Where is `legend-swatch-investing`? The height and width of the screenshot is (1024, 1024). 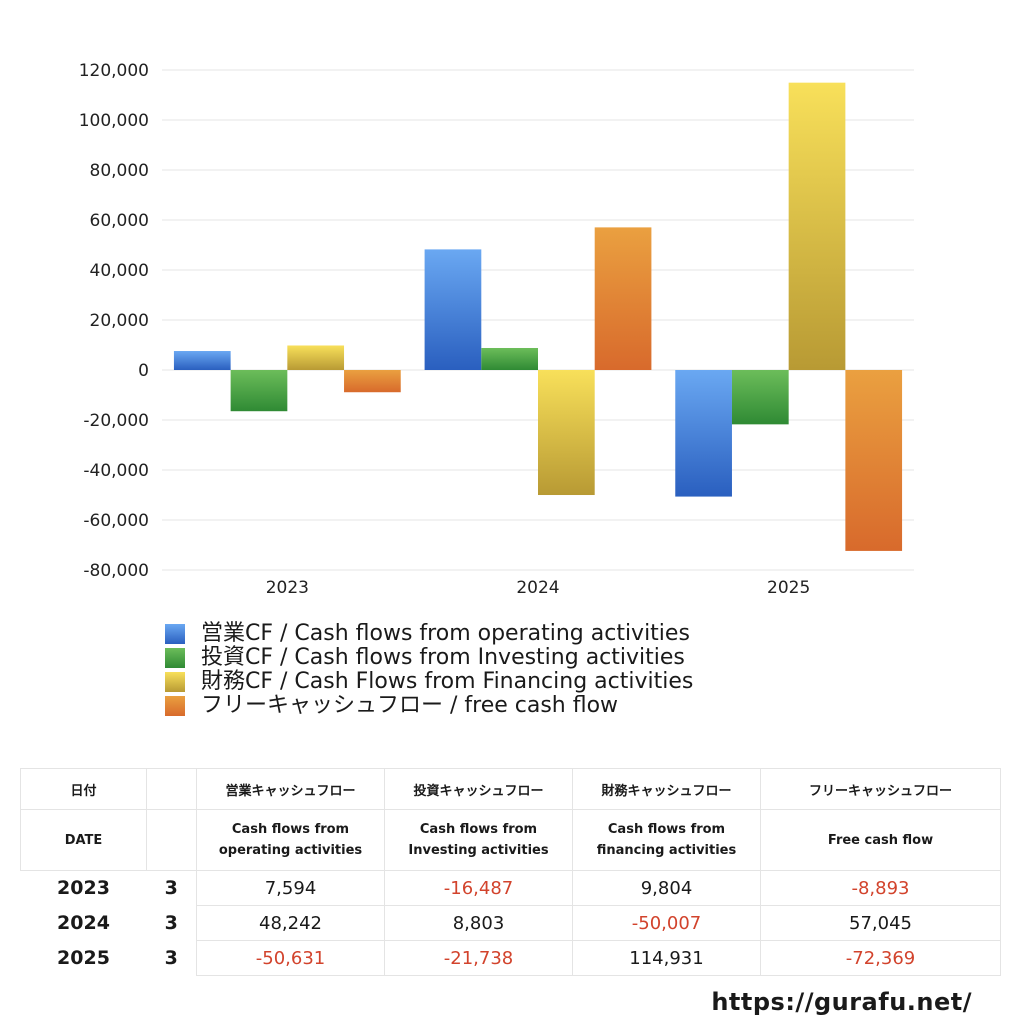 legend-swatch-investing is located at coordinates (175, 658).